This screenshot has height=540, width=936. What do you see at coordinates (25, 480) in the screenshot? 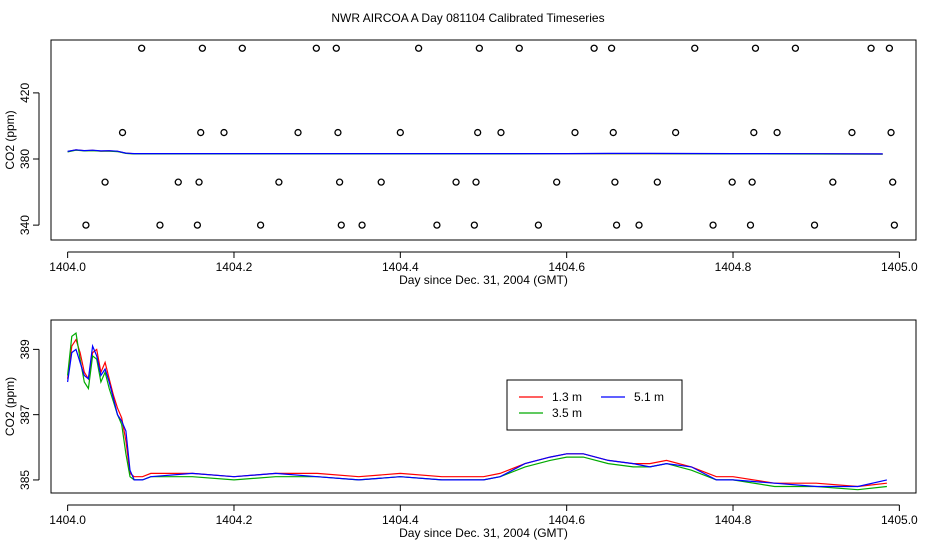
I see `y-tick-label: 385` at bounding box center [25, 480].